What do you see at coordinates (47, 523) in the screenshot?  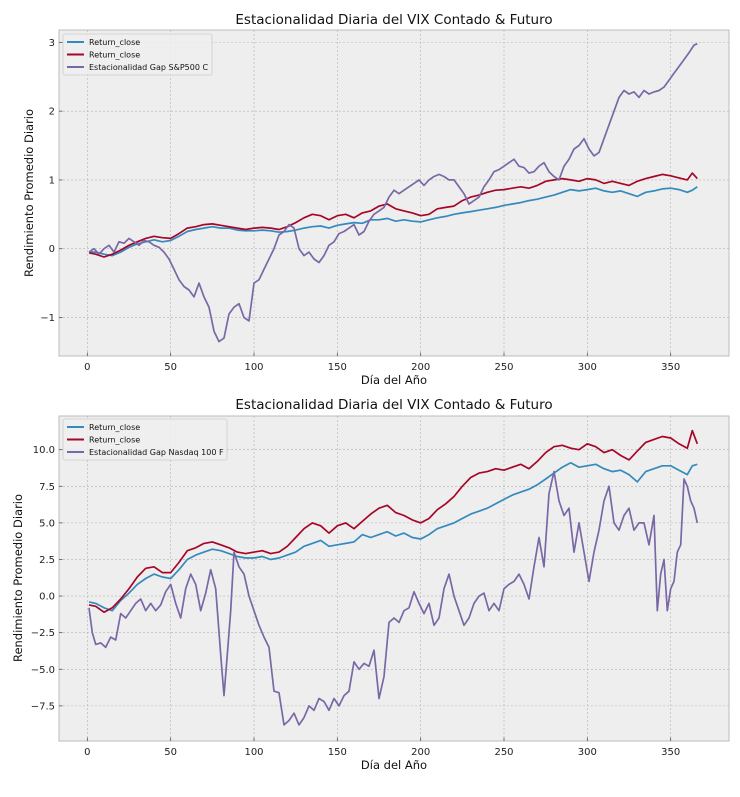 I see `y-tick-label: 5.0` at bounding box center [47, 523].